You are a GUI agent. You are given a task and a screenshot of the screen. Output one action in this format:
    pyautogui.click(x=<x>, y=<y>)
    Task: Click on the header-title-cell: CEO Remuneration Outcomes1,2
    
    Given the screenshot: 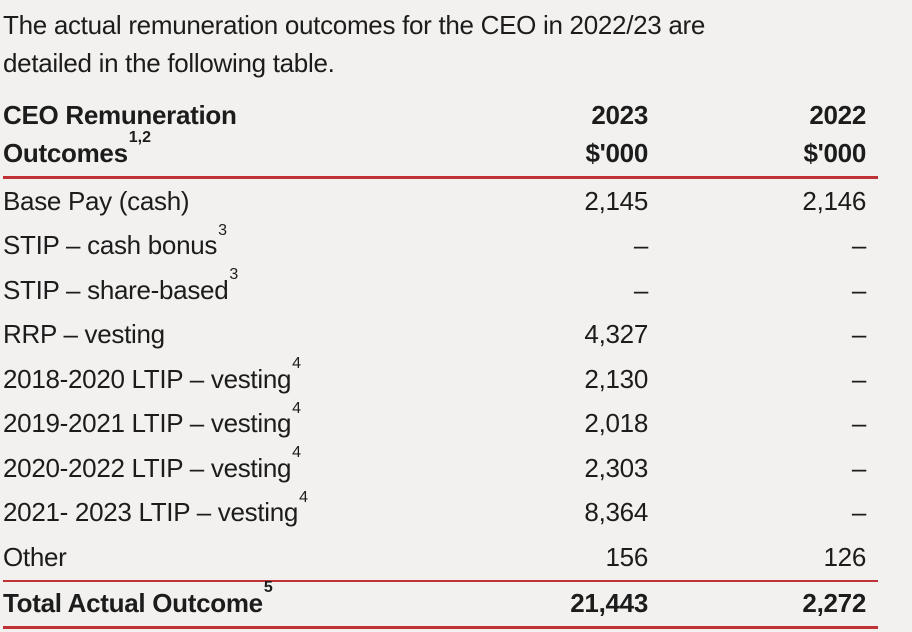 What is the action you would take?
    pyautogui.click(x=222, y=134)
    